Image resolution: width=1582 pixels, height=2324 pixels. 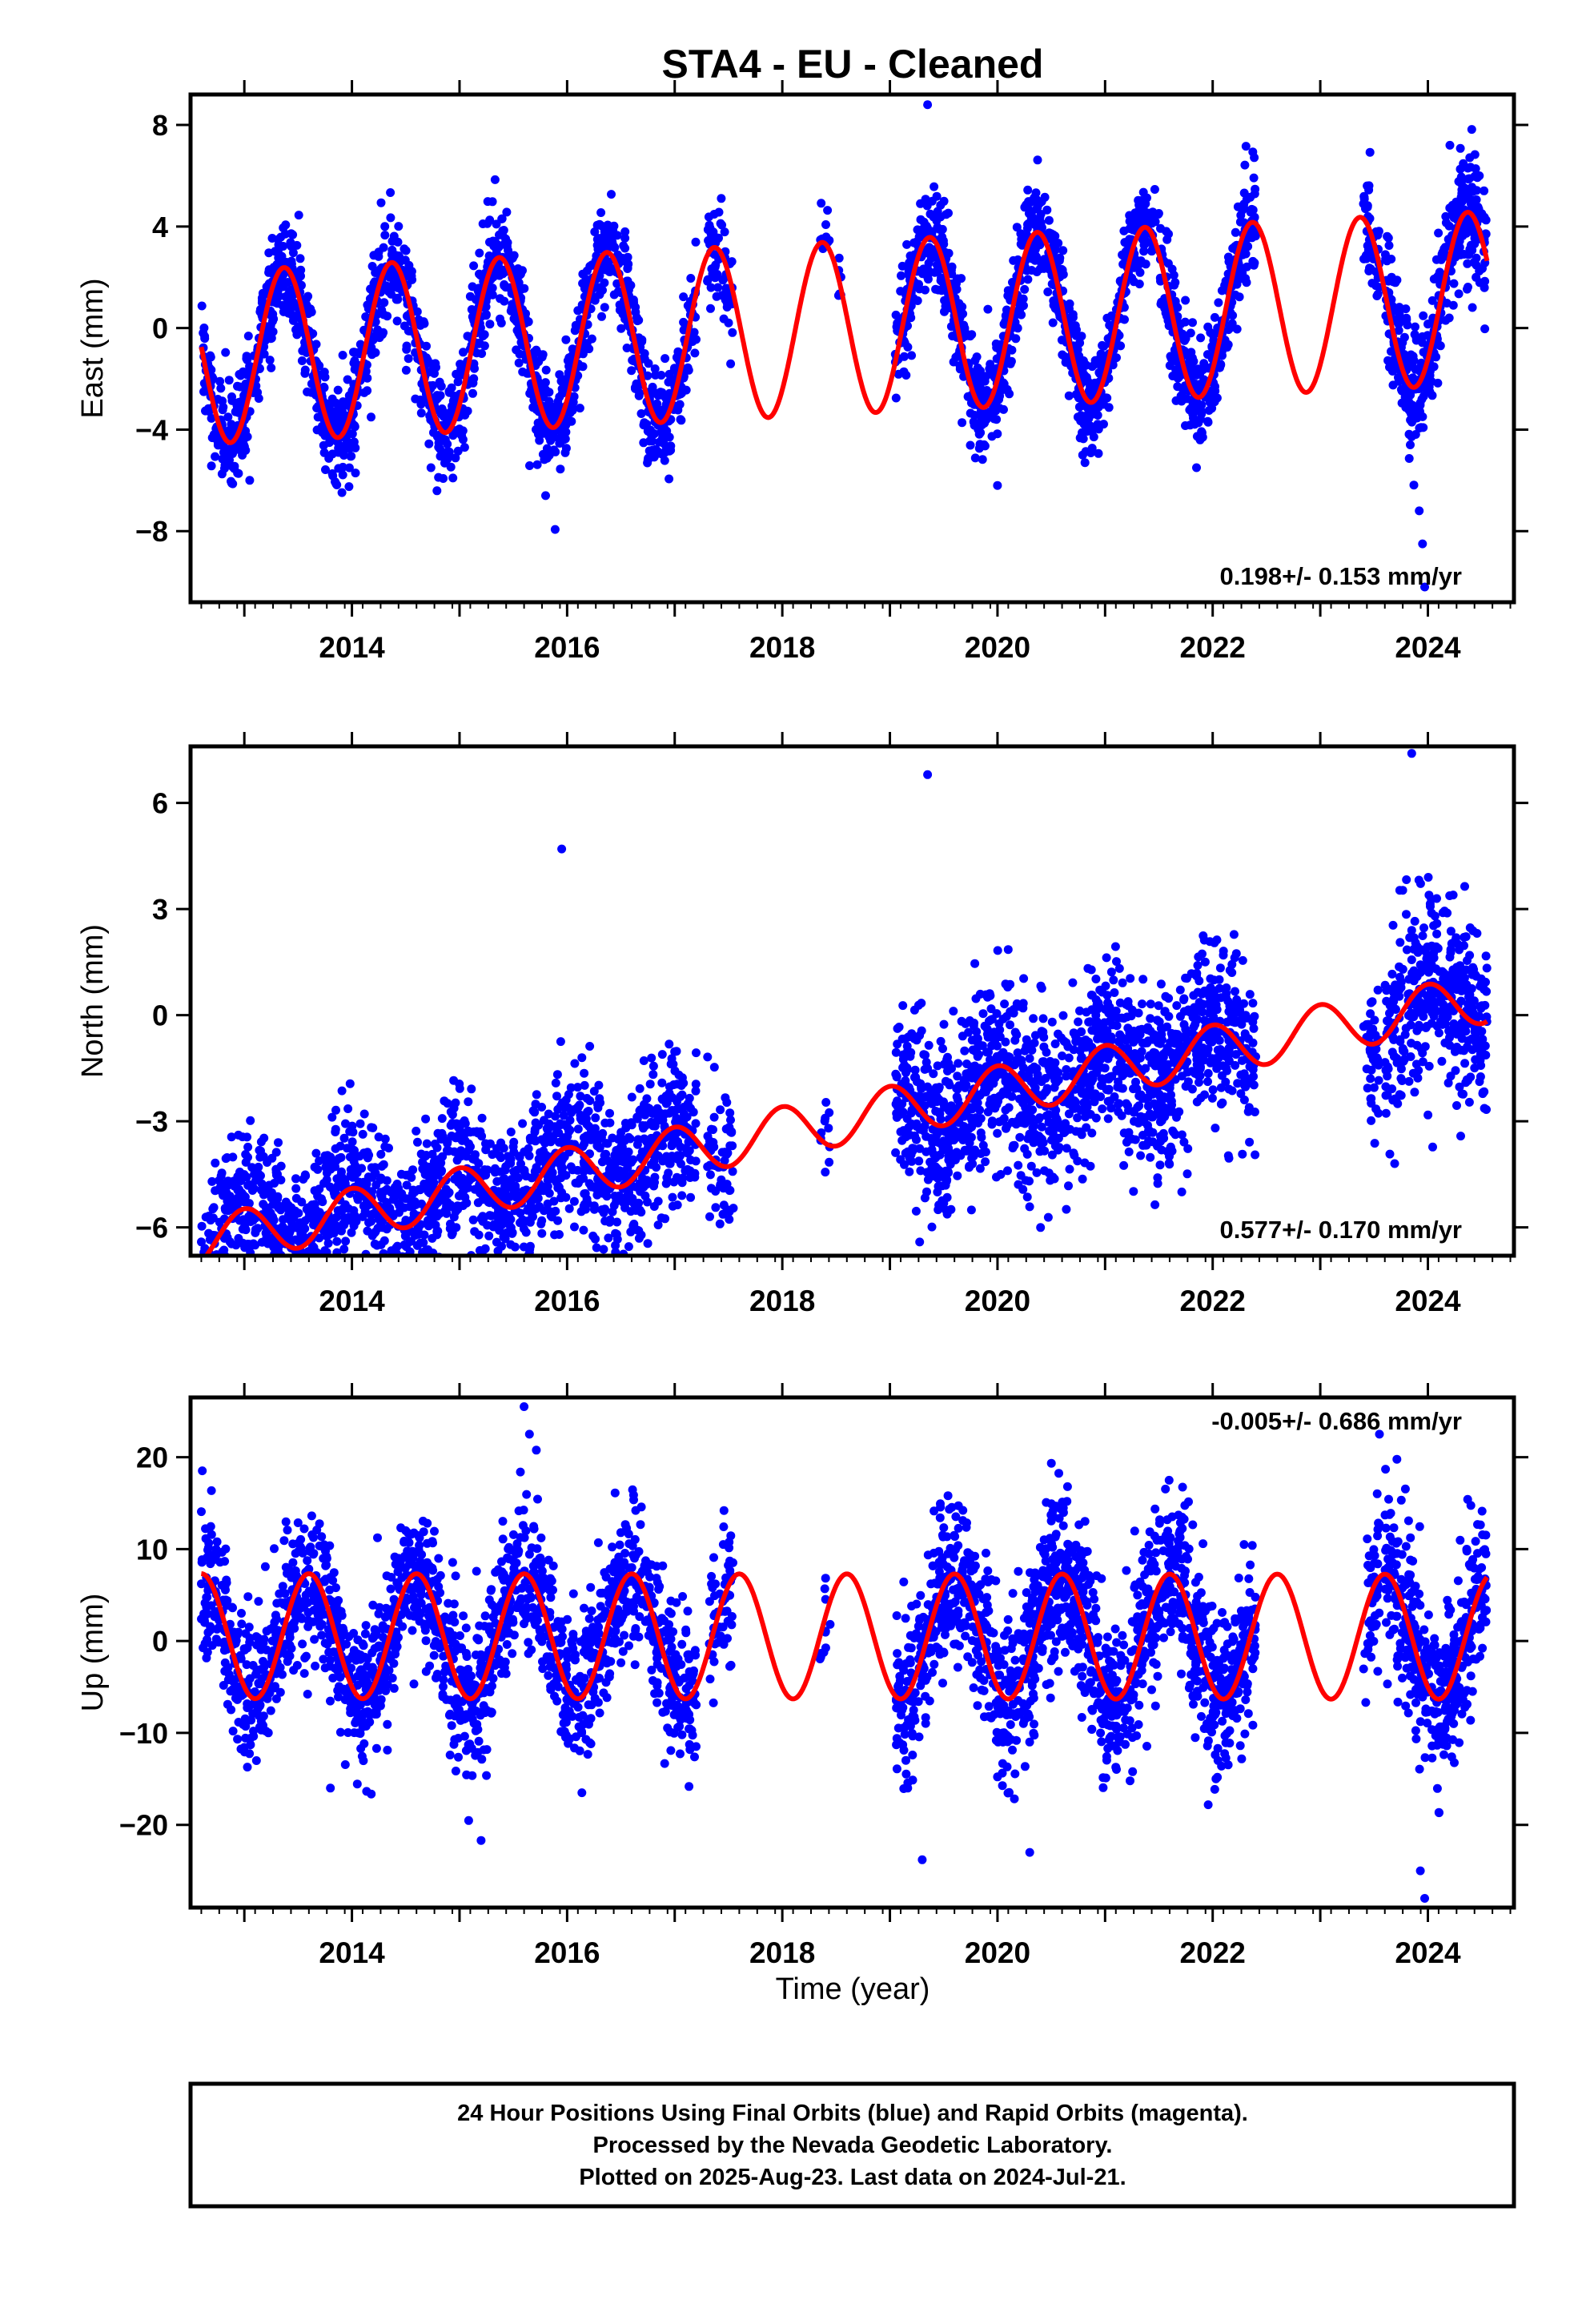 I want to click on east-y-tick-label: −8, so click(x=151, y=531).